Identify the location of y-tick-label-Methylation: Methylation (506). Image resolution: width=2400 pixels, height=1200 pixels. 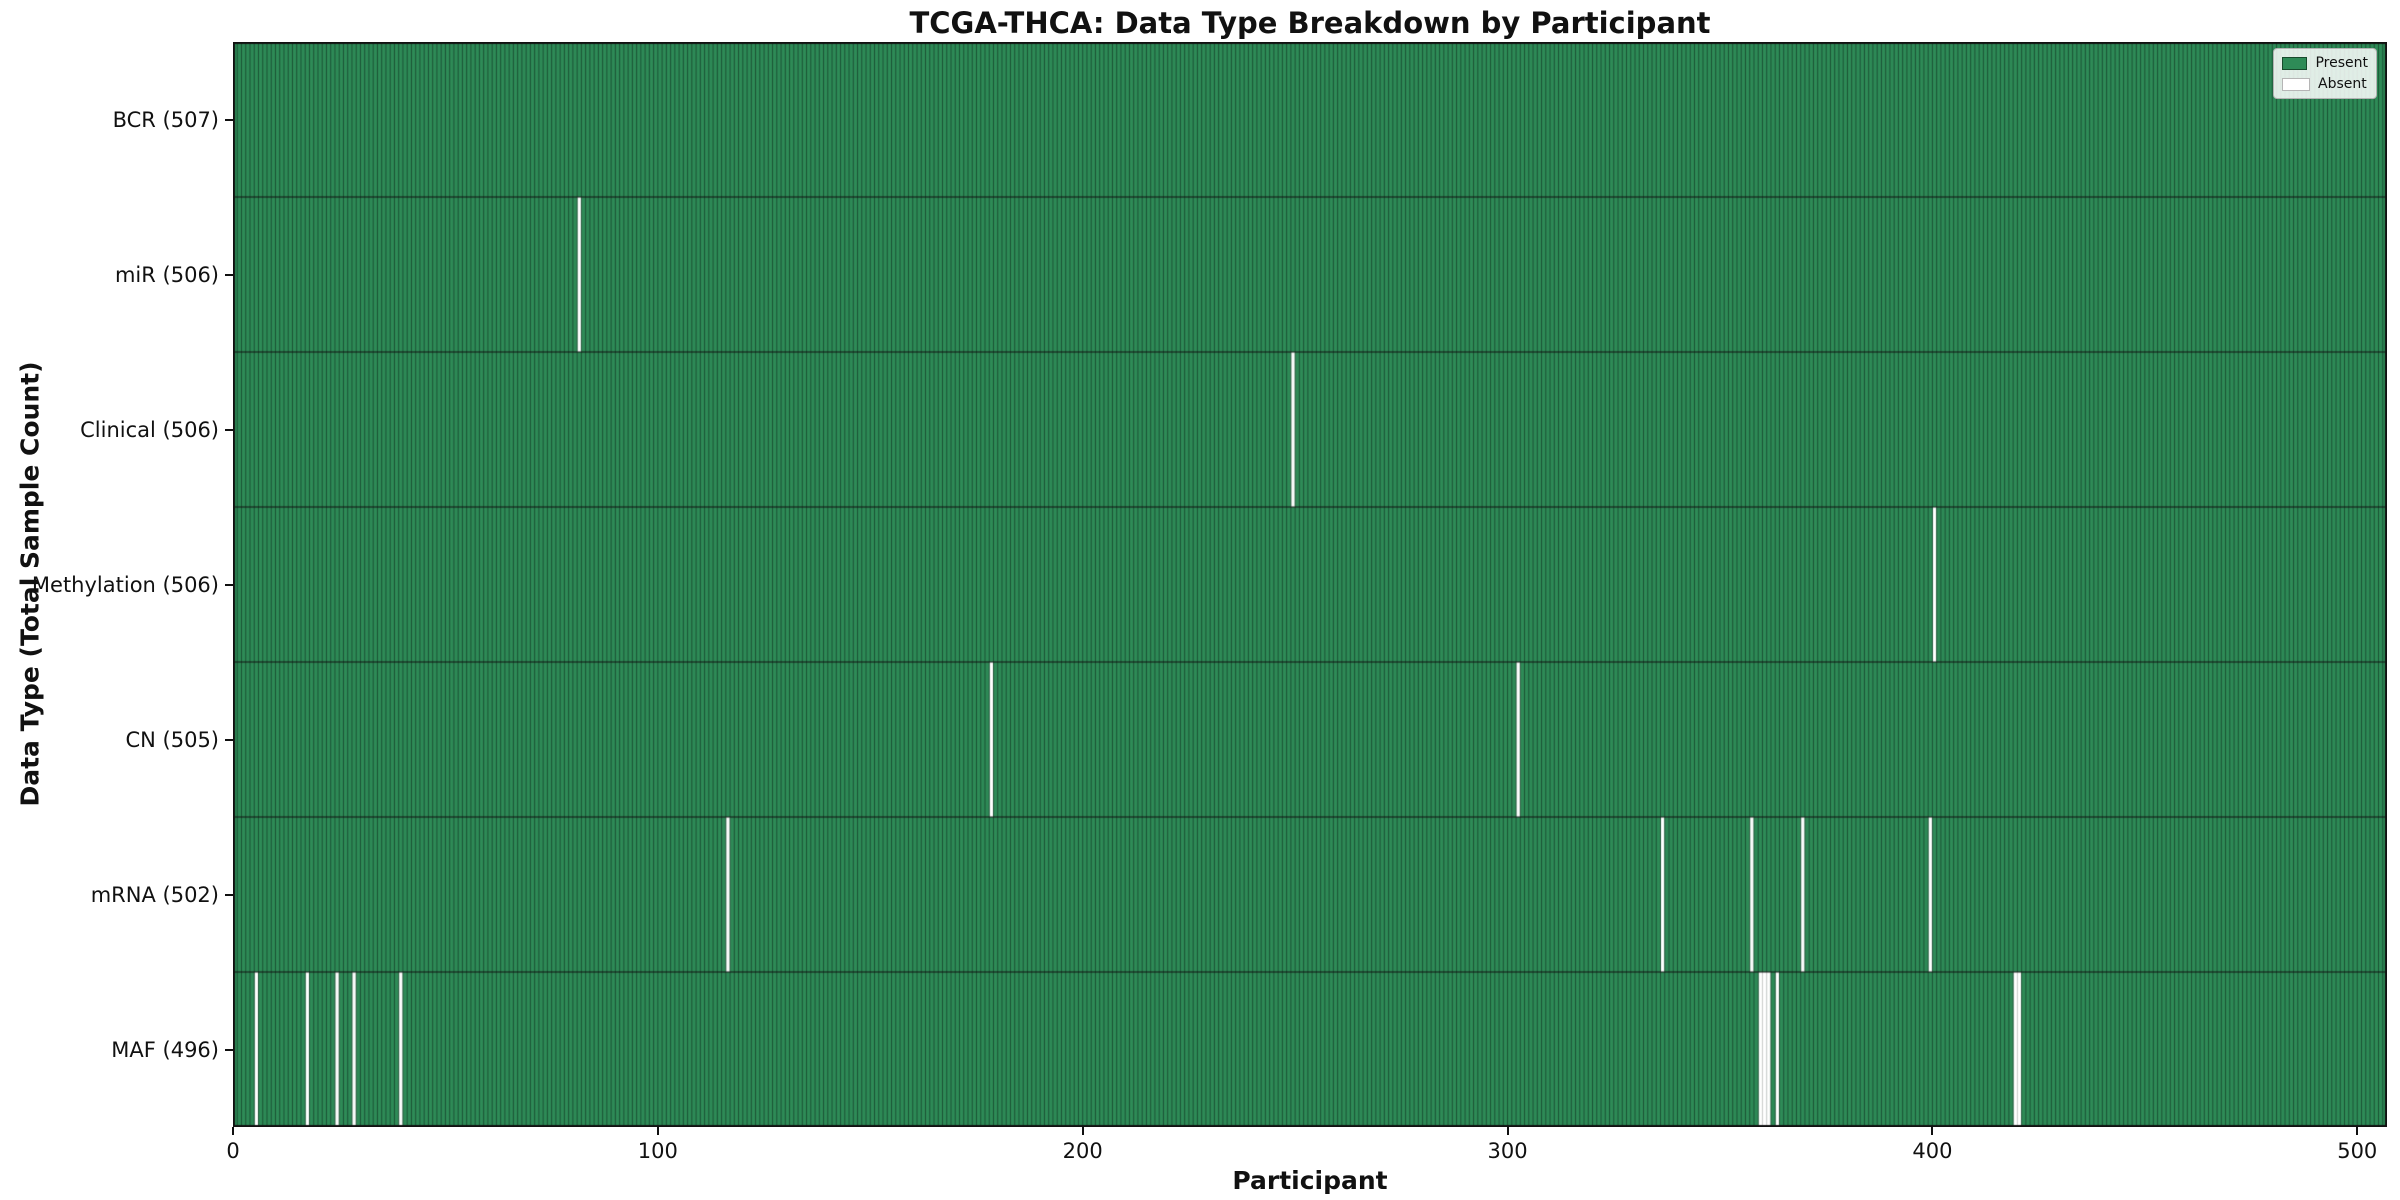
(125, 584).